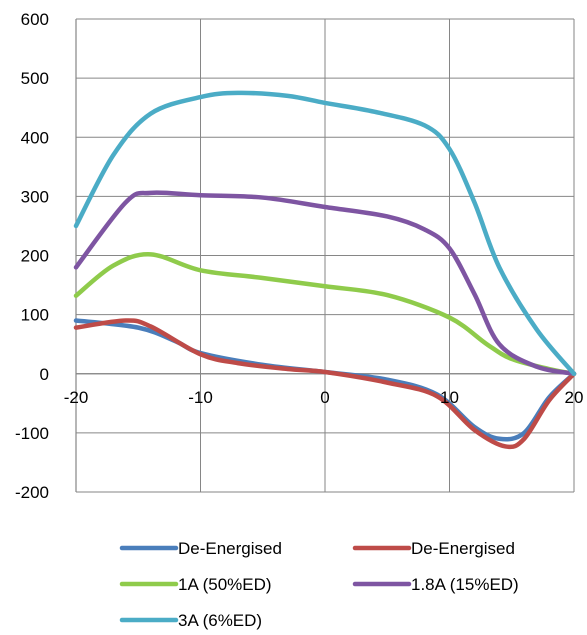 The image size is (587, 635). What do you see at coordinates (35, 19) in the screenshot?
I see `y-tick-label: 600` at bounding box center [35, 19].